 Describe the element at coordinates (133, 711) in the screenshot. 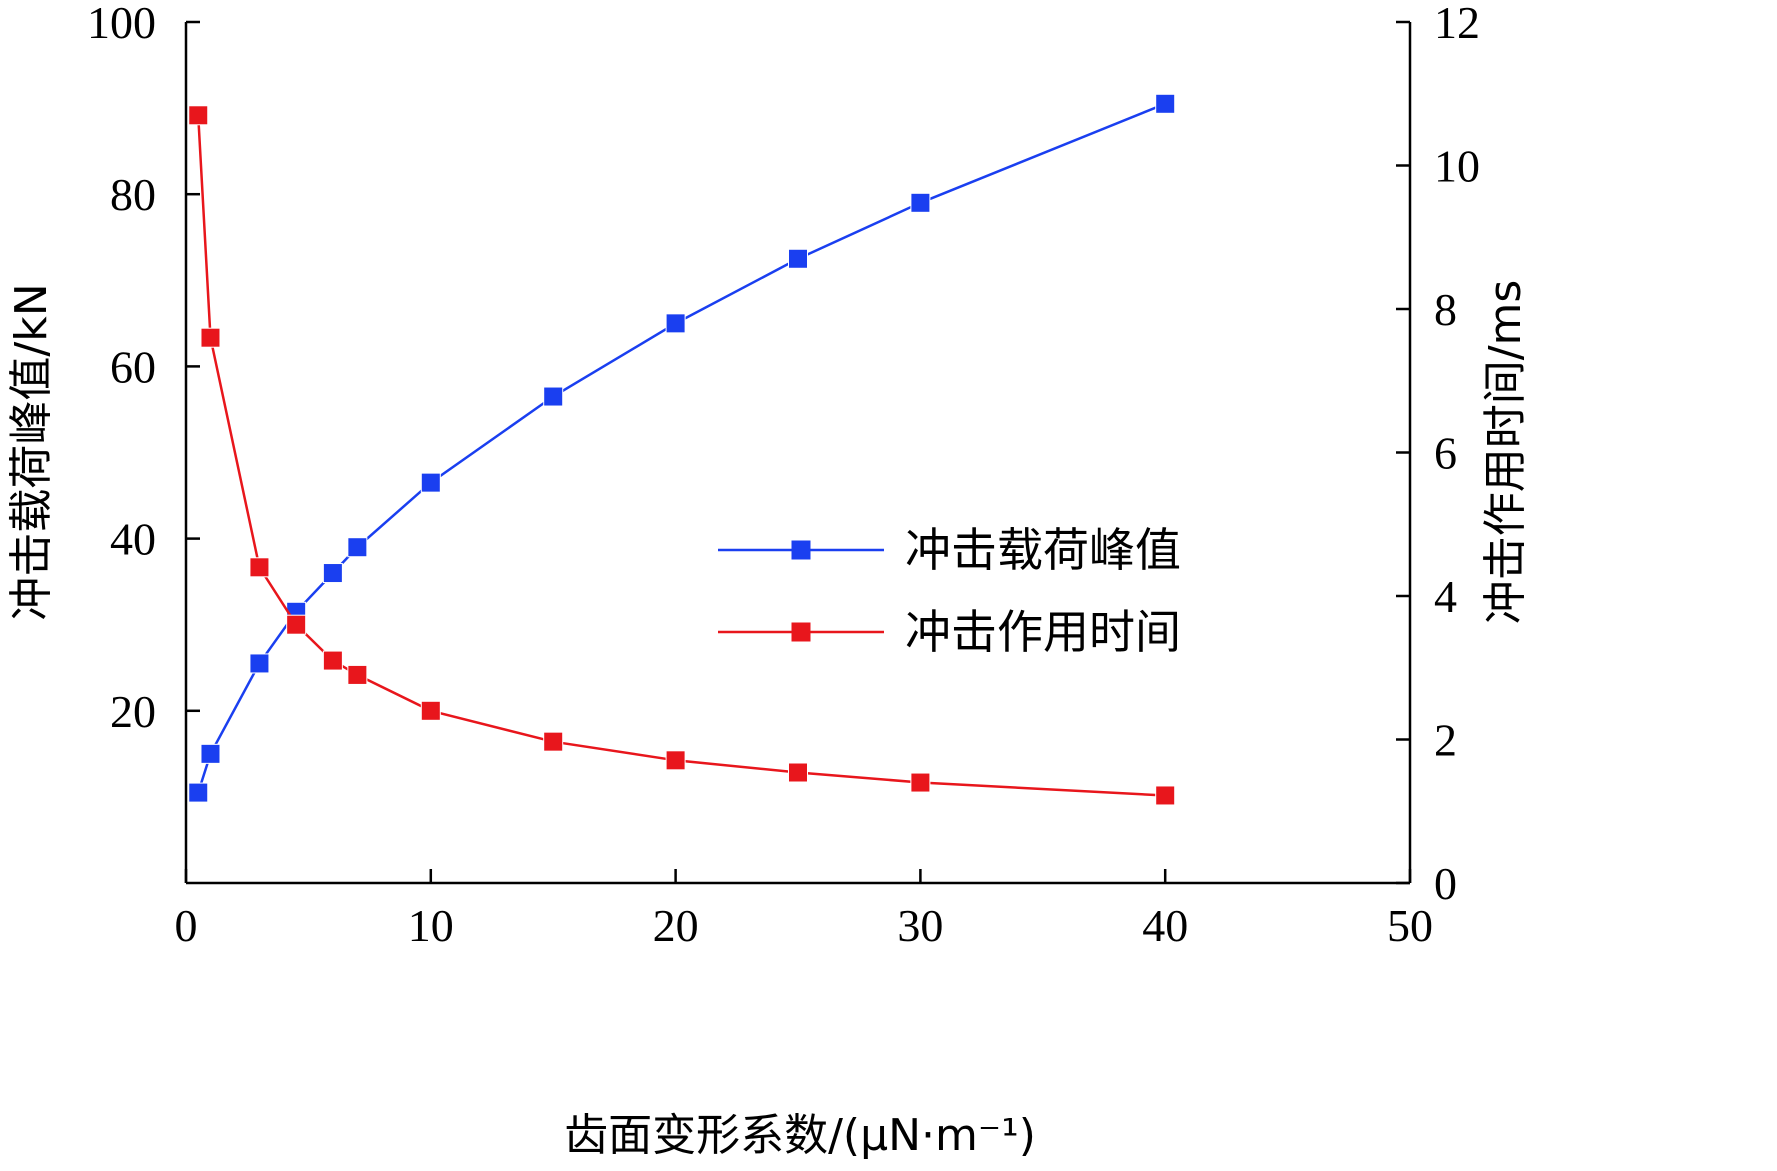

I see `y-left-tick-label: 20` at that location.